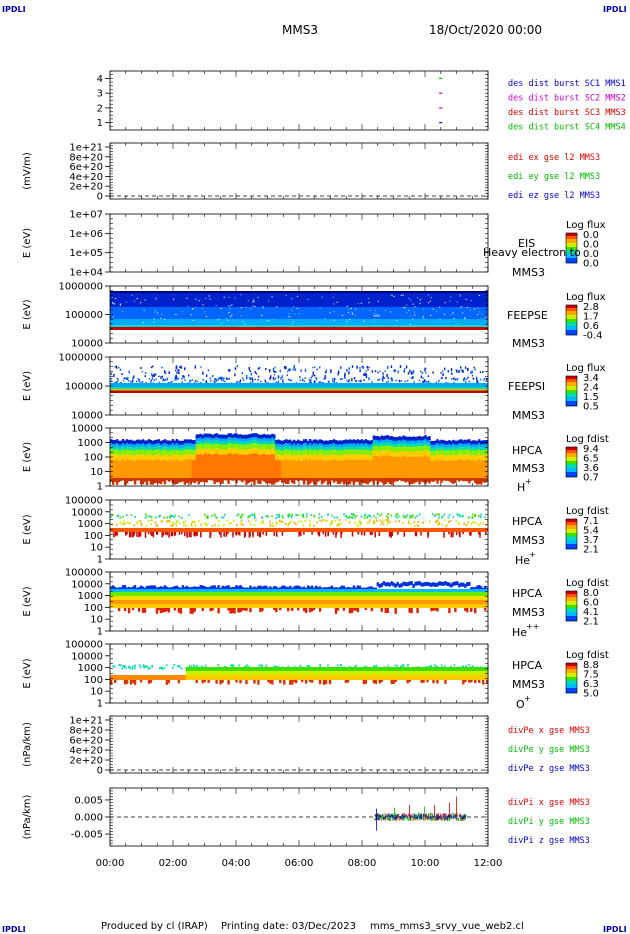  Describe the element at coordinates (532, 252) in the screenshot. I see `overlay-label: Heavy electron to` at that location.